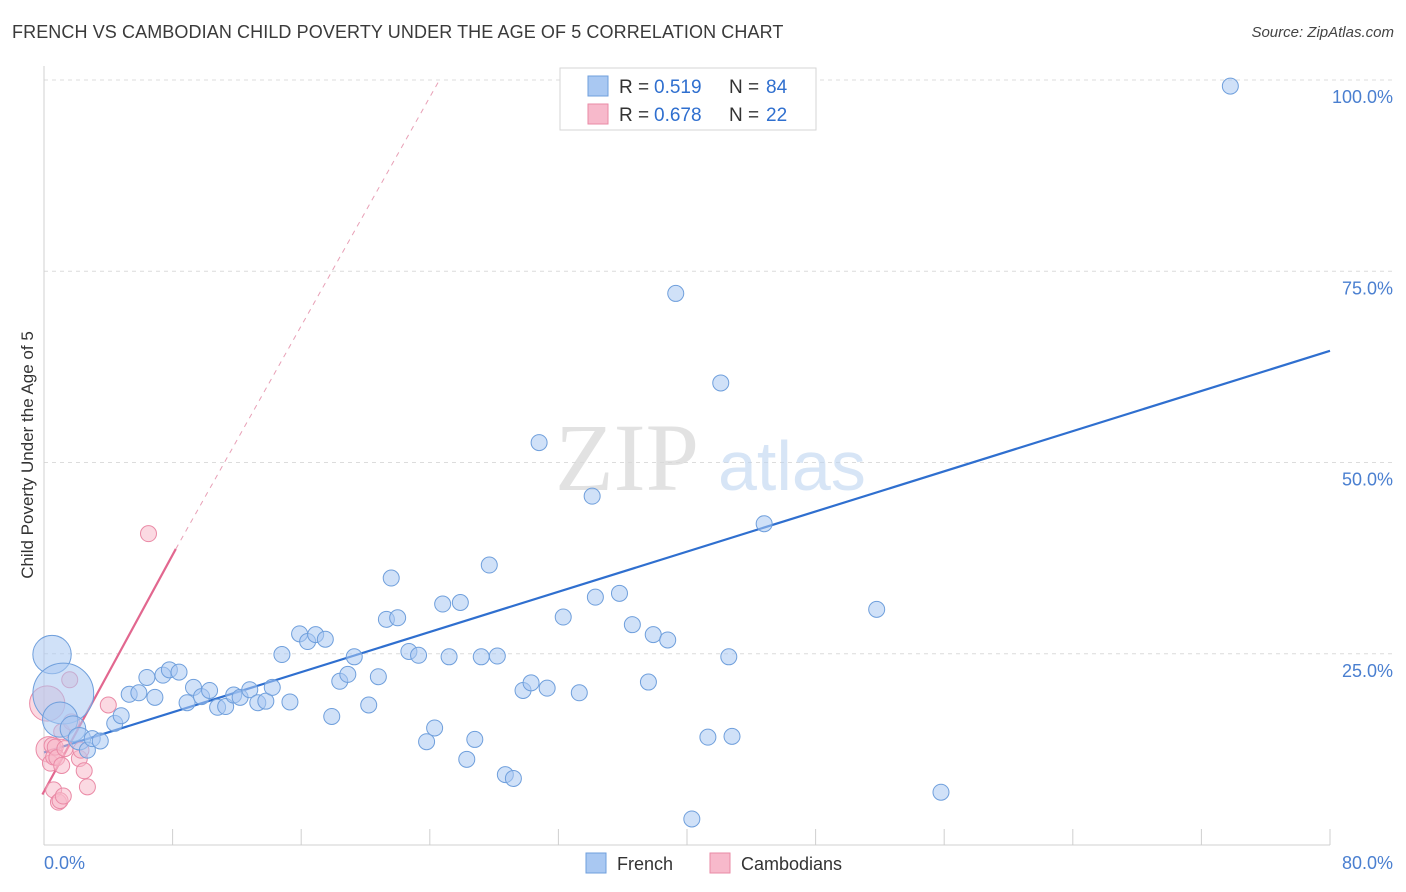 Image resolution: width=1406 pixels, height=892 pixels. I want to click on correlation-legend: R = 0.519 N = 84 R = 0.678 N = 22, so click(688, 99).